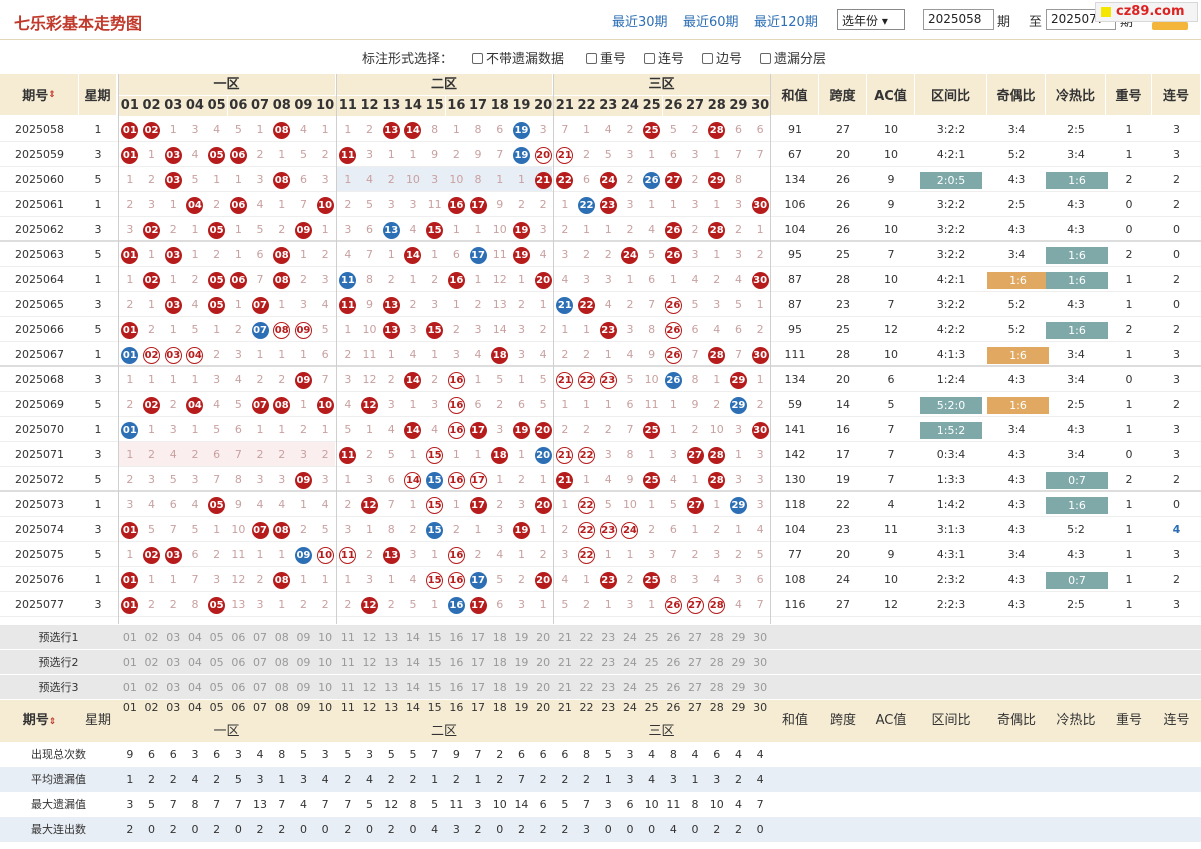 The width and height of the screenshot is (1201, 849). Describe the element at coordinates (39, 720) in the screenshot. I see `footer-issue-header: 期号⇕` at that location.